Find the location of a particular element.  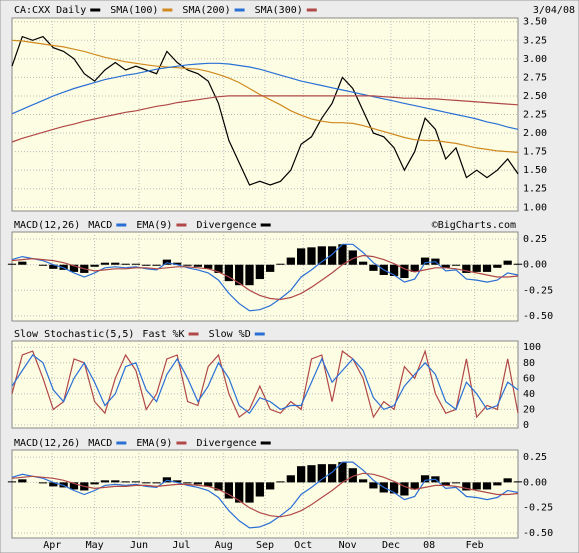

legend-label: CA:CXX Daily is located at coordinates (50, 10).